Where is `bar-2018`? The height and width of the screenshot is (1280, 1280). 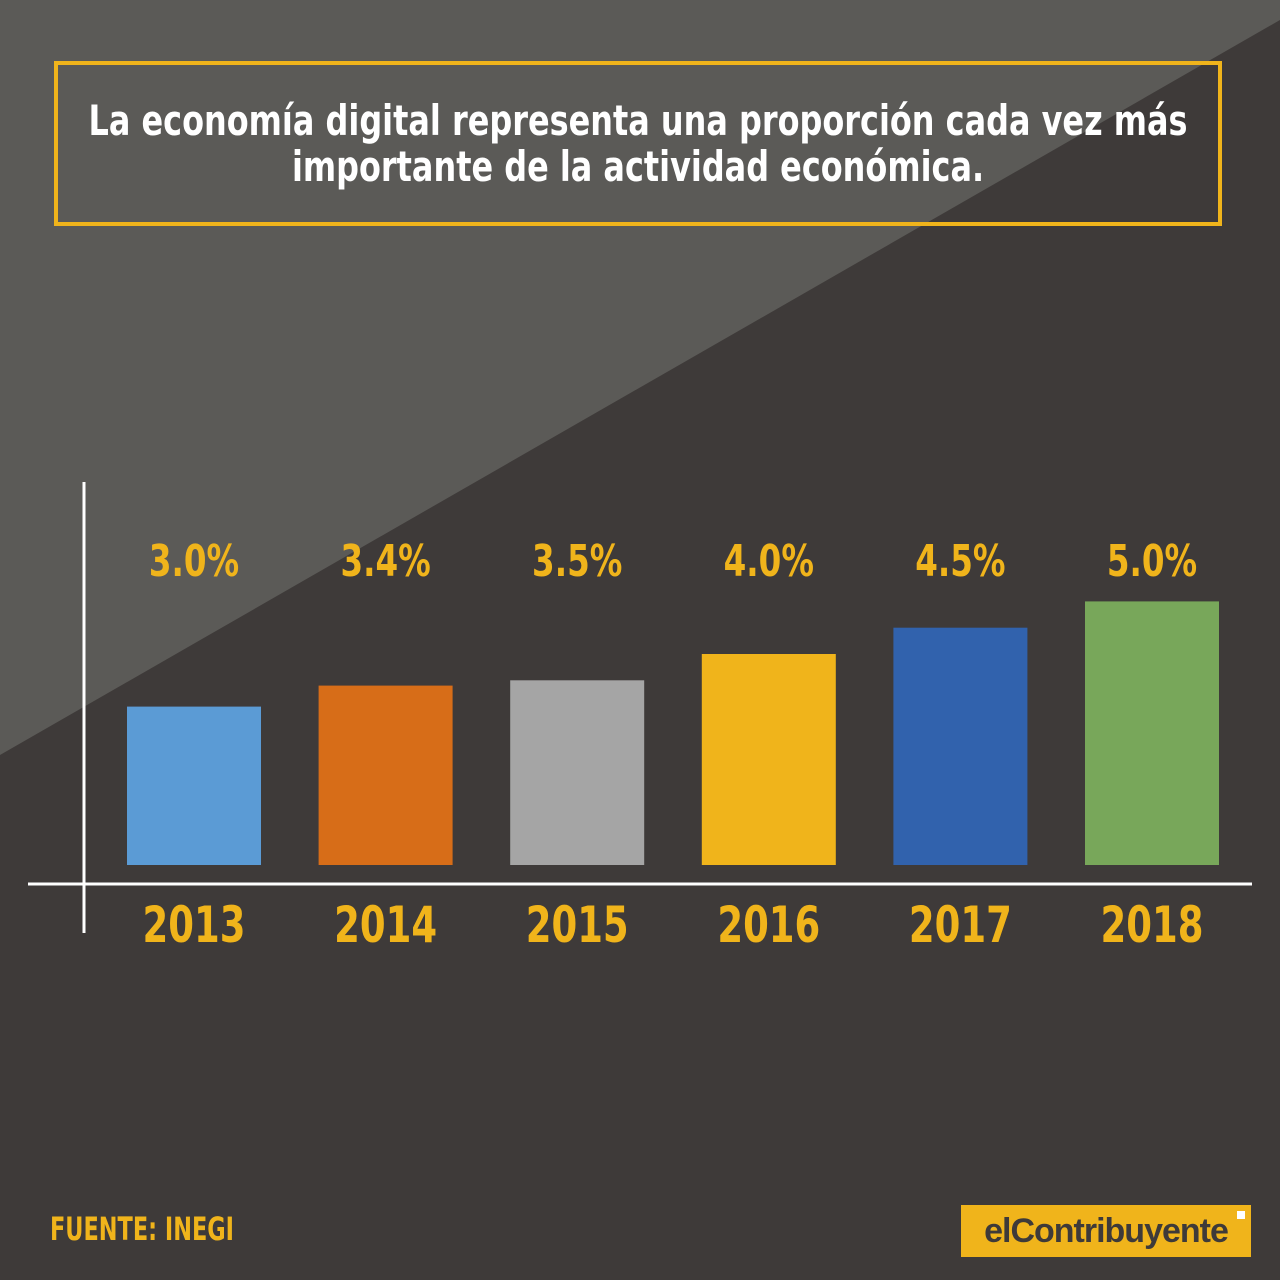 bar-2018 is located at coordinates (1152, 733).